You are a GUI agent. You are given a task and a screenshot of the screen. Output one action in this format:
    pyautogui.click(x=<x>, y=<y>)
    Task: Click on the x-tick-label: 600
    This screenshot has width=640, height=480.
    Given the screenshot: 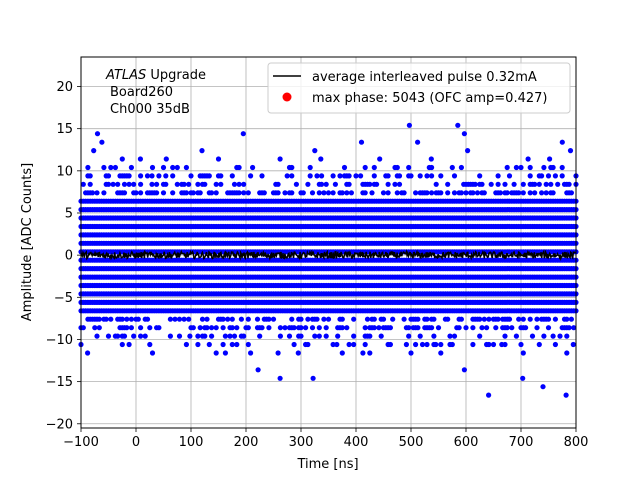 What is the action you would take?
    pyautogui.click(x=466, y=442)
    